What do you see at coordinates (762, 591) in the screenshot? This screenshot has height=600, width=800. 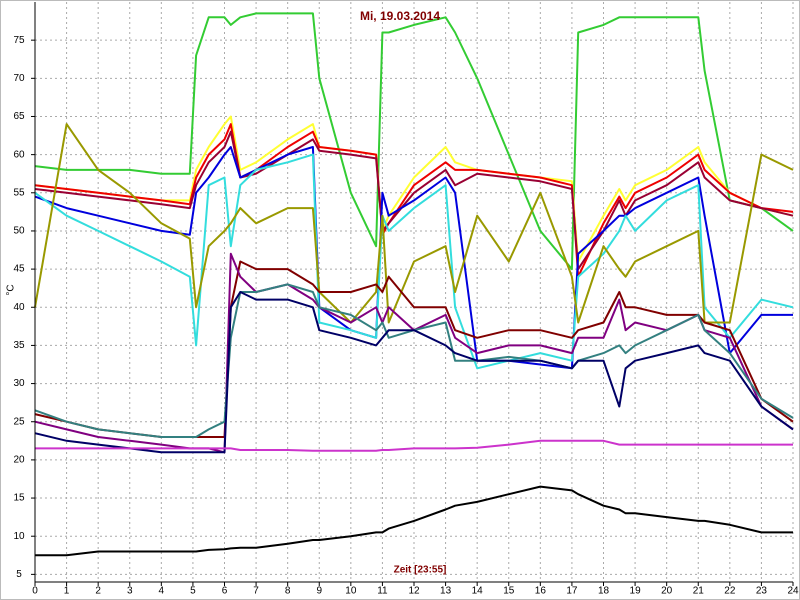 I see `x-tick-label: 23` at bounding box center [762, 591].